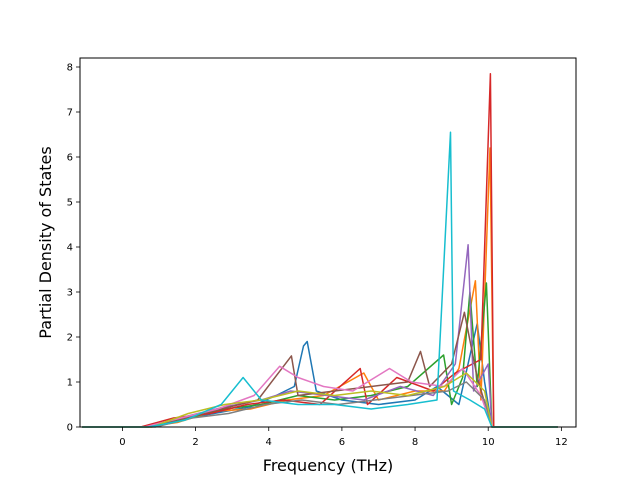 The height and width of the screenshot is (480, 640). What do you see at coordinates (328, 465) in the screenshot?
I see `x-axis-label: Frequency (THz)` at bounding box center [328, 465].